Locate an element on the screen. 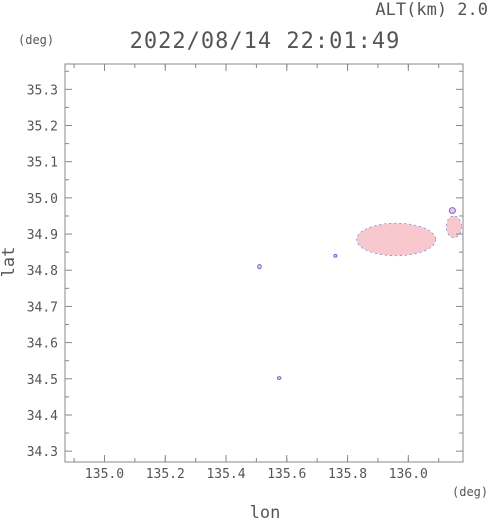 This screenshot has width=491, height=521. x-tick-label: 135.4 is located at coordinates (225, 474).